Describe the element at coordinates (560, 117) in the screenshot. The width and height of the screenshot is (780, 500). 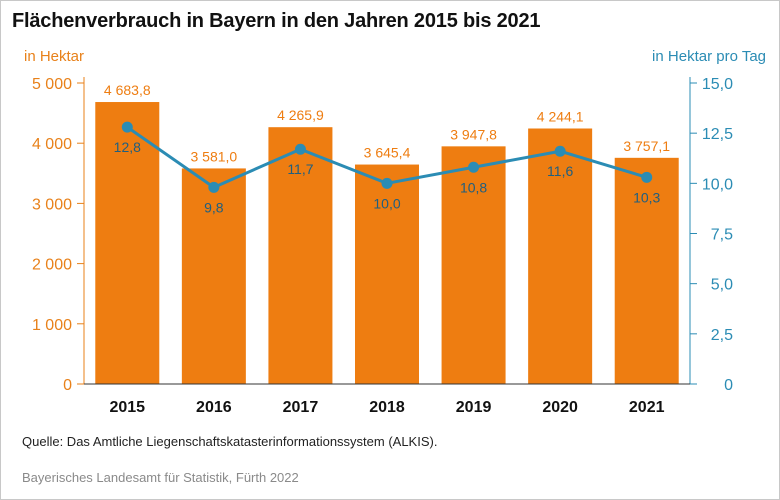
I see `bar-value-label: 4 244,1` at that location.